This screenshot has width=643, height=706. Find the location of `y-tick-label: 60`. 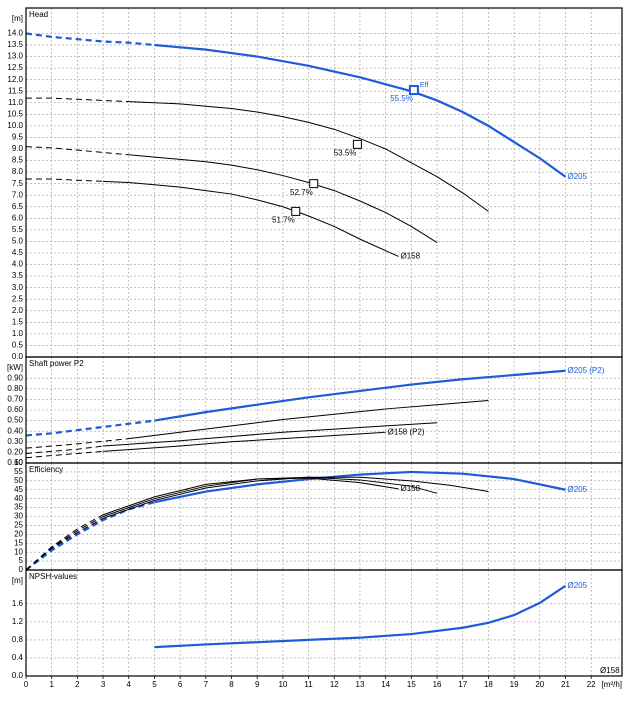

y-tick-label: 60 is located at coordinates (18, 462).